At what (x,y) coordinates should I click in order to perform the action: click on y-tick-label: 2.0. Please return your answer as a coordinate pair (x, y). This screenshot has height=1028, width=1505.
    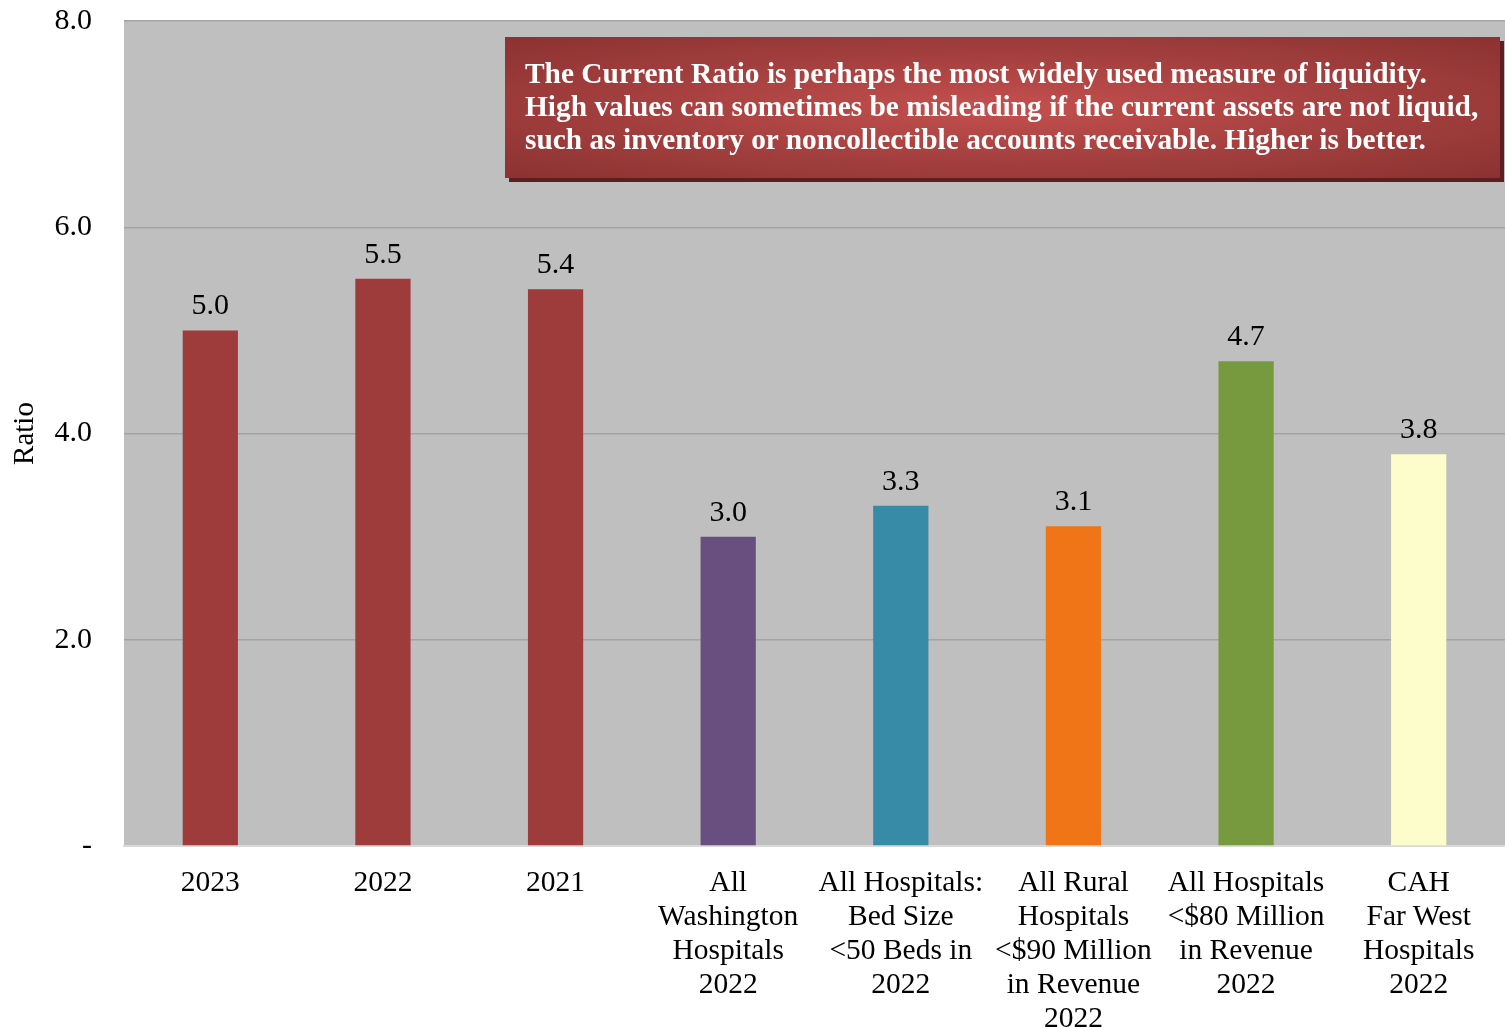
    Looking at the image, I should click on (73, 637).